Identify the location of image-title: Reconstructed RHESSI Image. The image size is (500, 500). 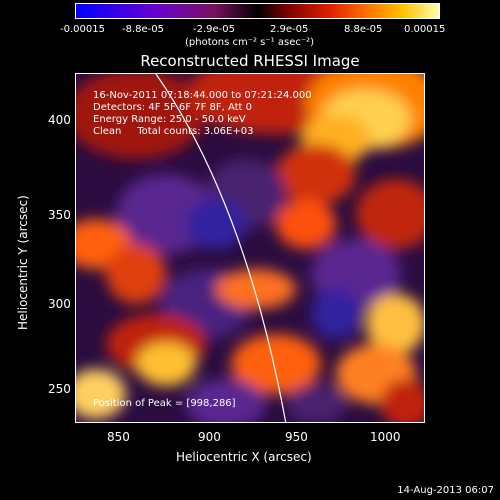
(250, 61).